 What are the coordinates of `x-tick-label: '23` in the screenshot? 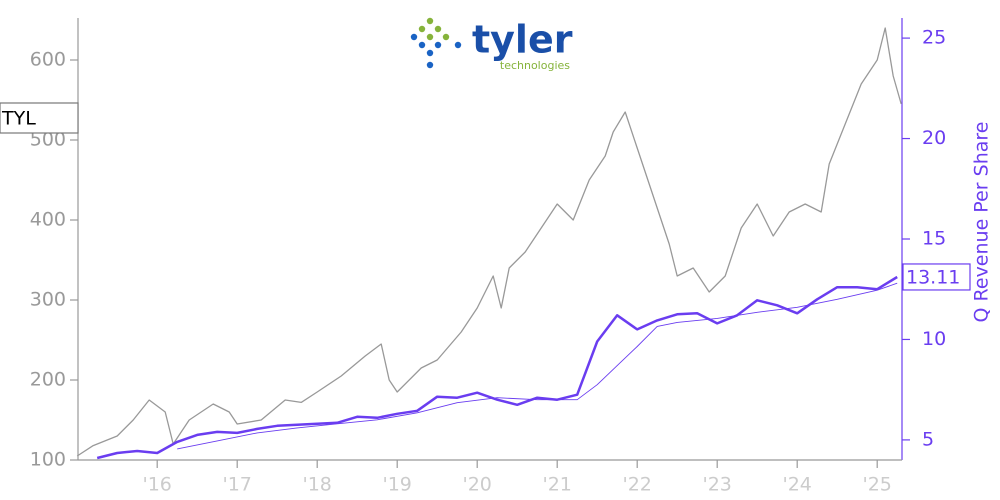 It's located at (716, 485).